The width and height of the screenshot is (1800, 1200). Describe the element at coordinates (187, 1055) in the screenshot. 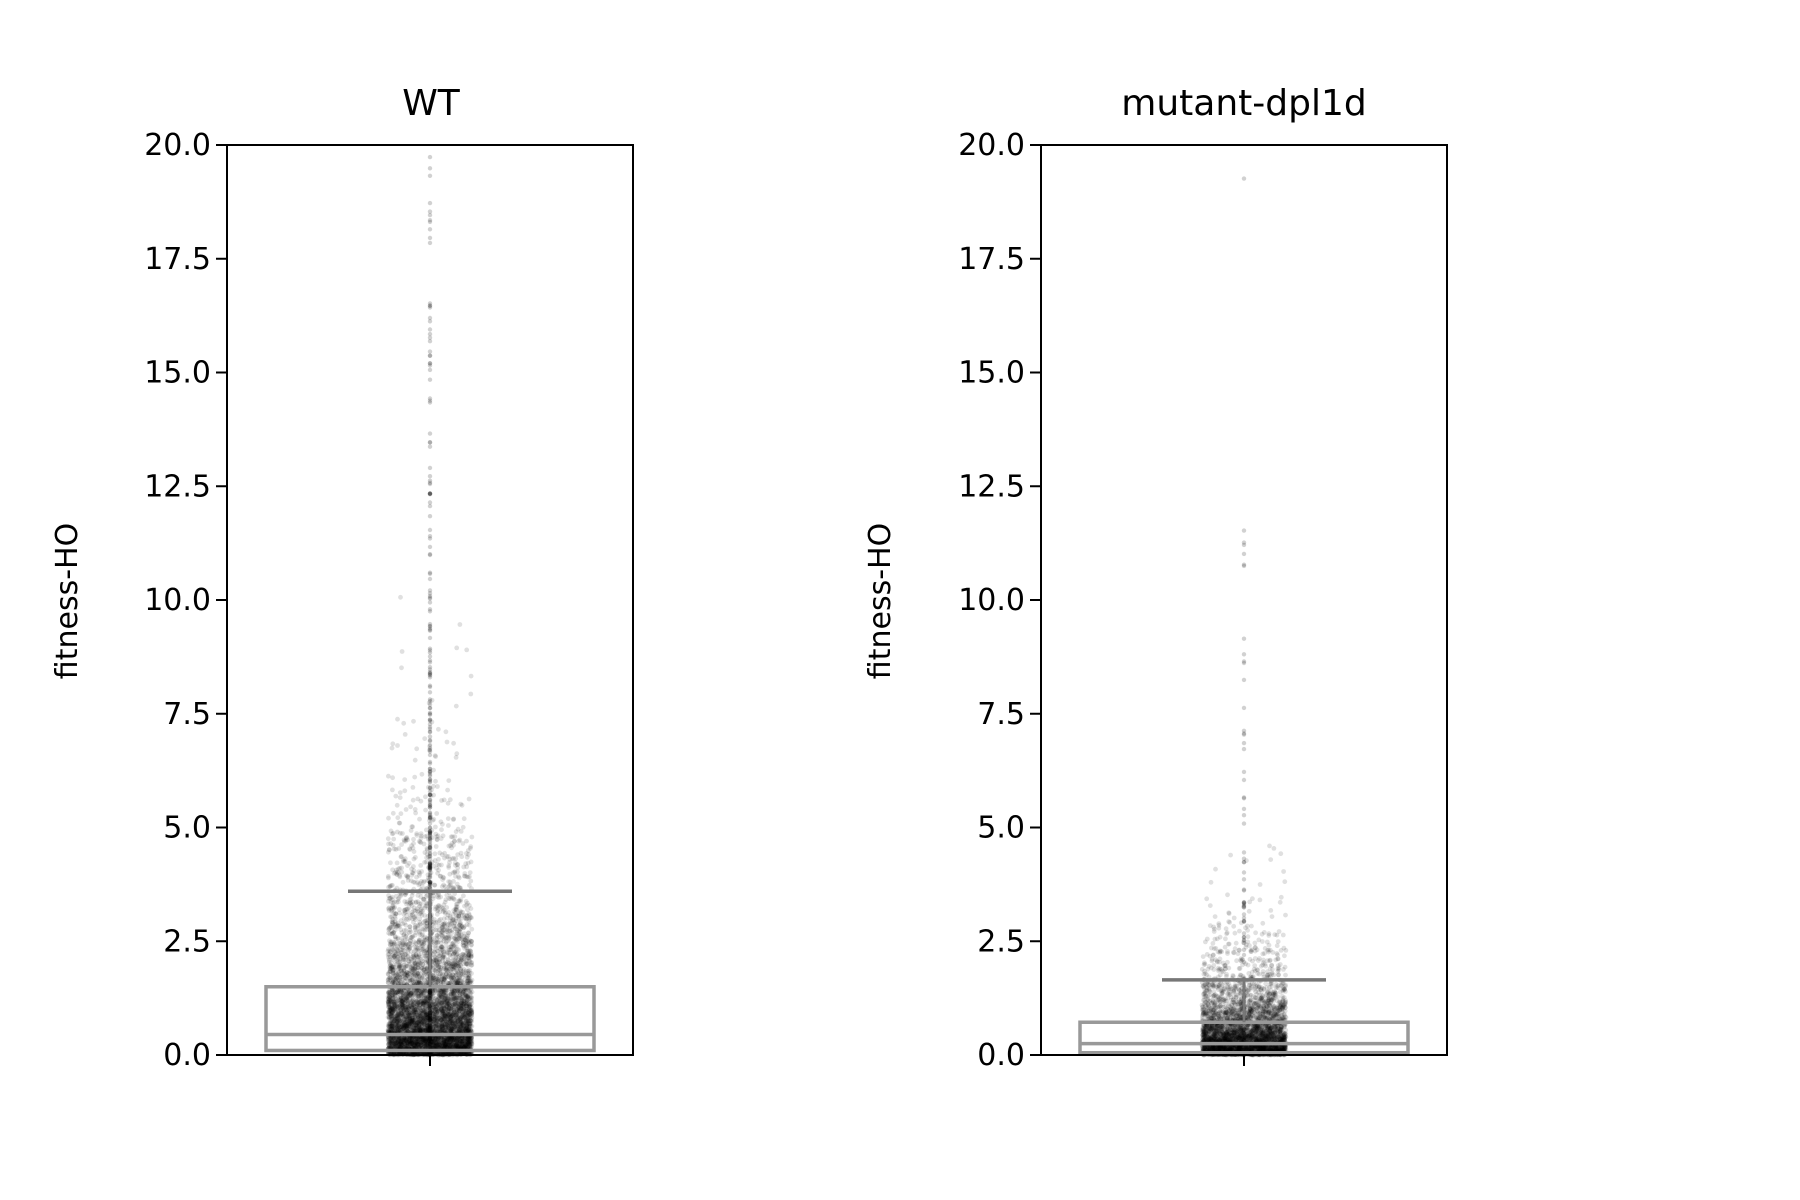

I see `y-tick-label: 0.0` at that location.